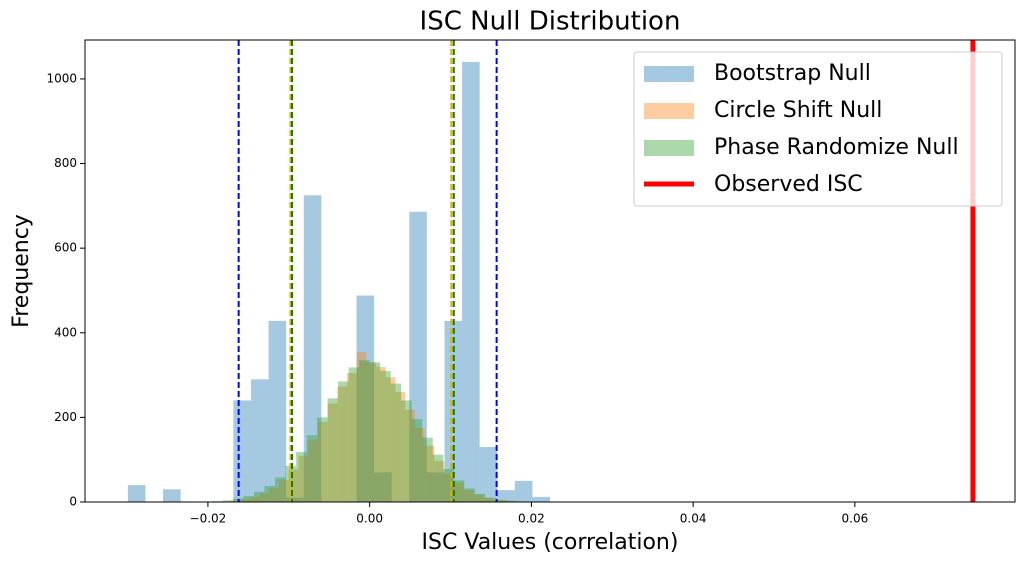  I want to click on y-tick-label: 200, so click(65, 417).